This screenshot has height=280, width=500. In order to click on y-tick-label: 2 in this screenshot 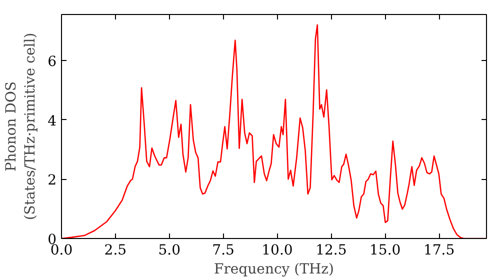, I will do `click(52, 180)`.